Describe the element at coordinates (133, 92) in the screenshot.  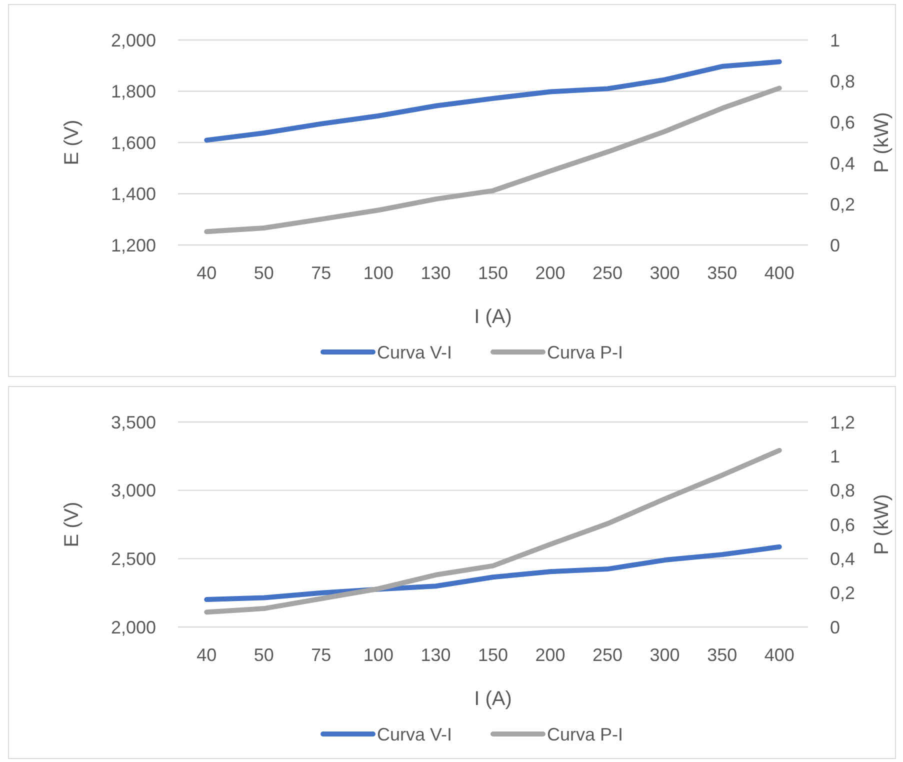
I see `y-tick-label: 1,800` at that location.